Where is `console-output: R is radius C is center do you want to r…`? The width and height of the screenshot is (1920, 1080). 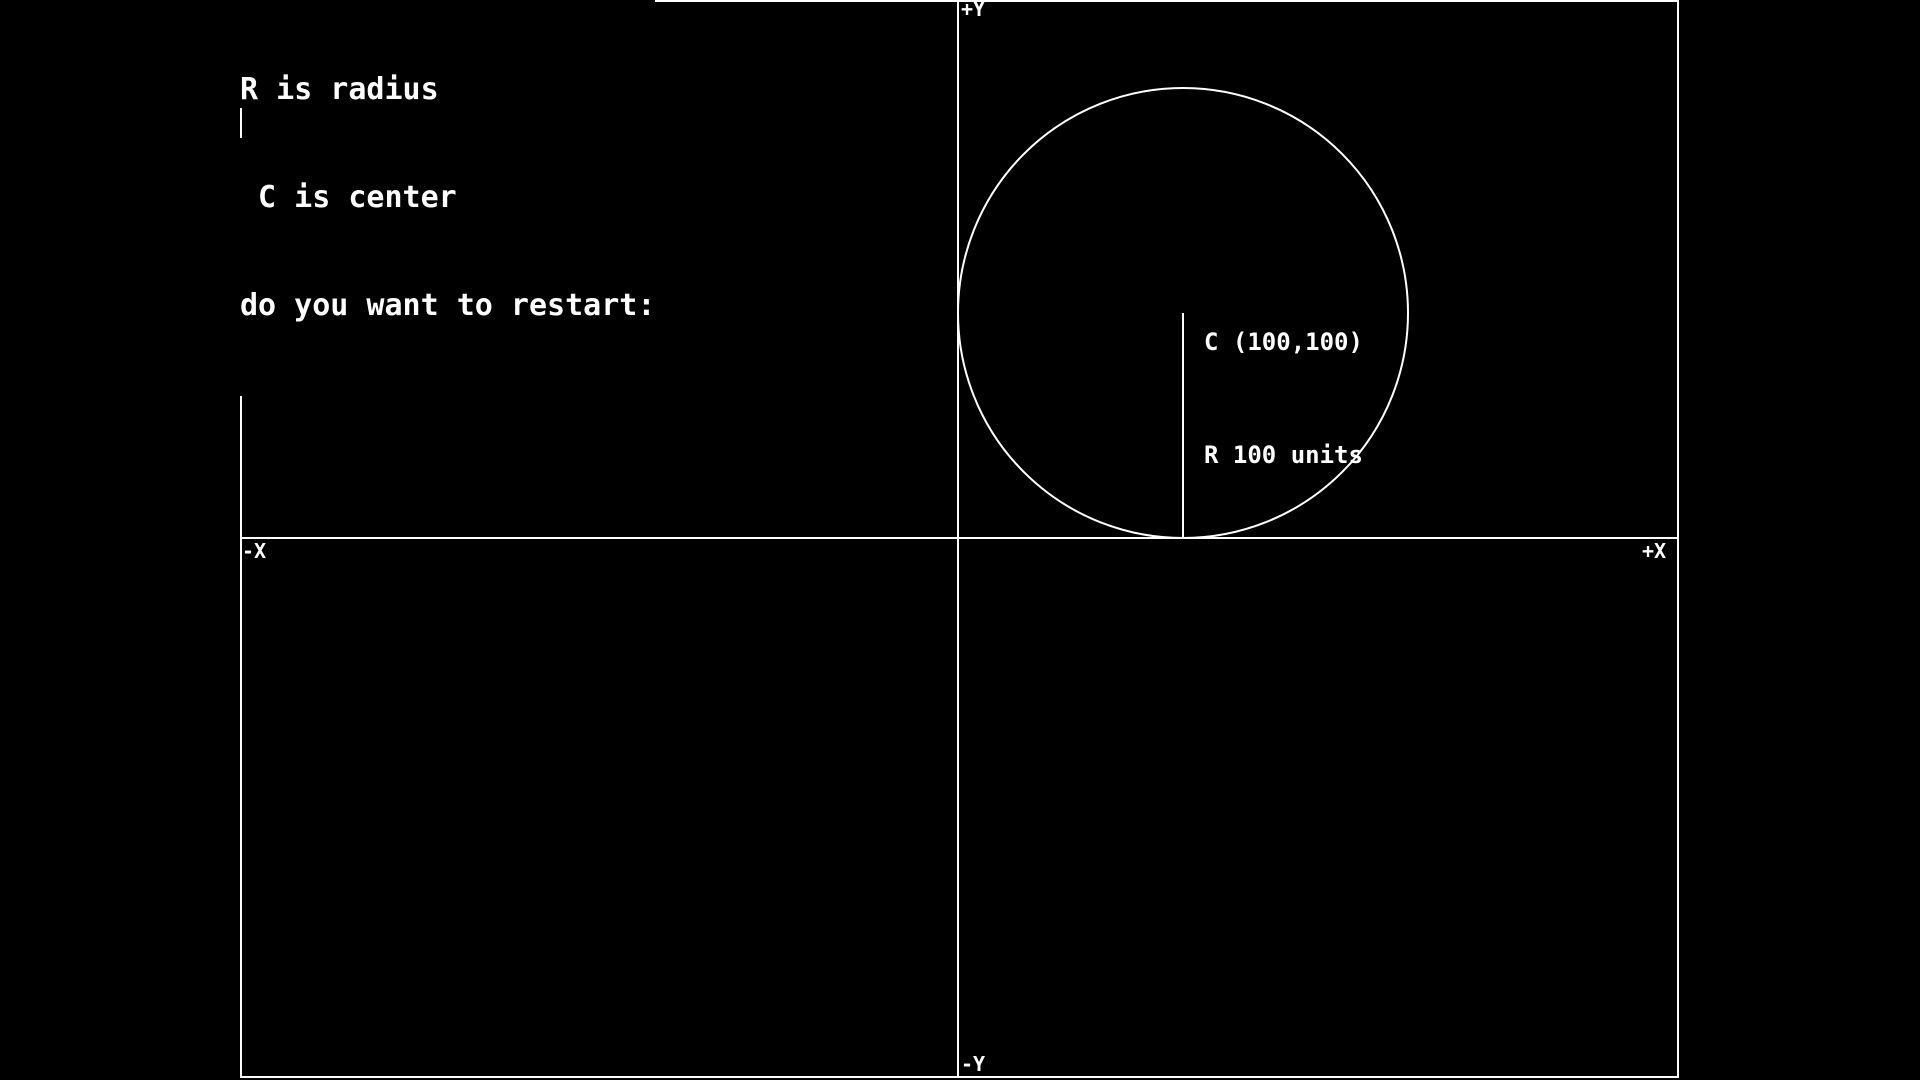 console-output: R is radius C is center do you want to r… is located at coordinates (448, 198).